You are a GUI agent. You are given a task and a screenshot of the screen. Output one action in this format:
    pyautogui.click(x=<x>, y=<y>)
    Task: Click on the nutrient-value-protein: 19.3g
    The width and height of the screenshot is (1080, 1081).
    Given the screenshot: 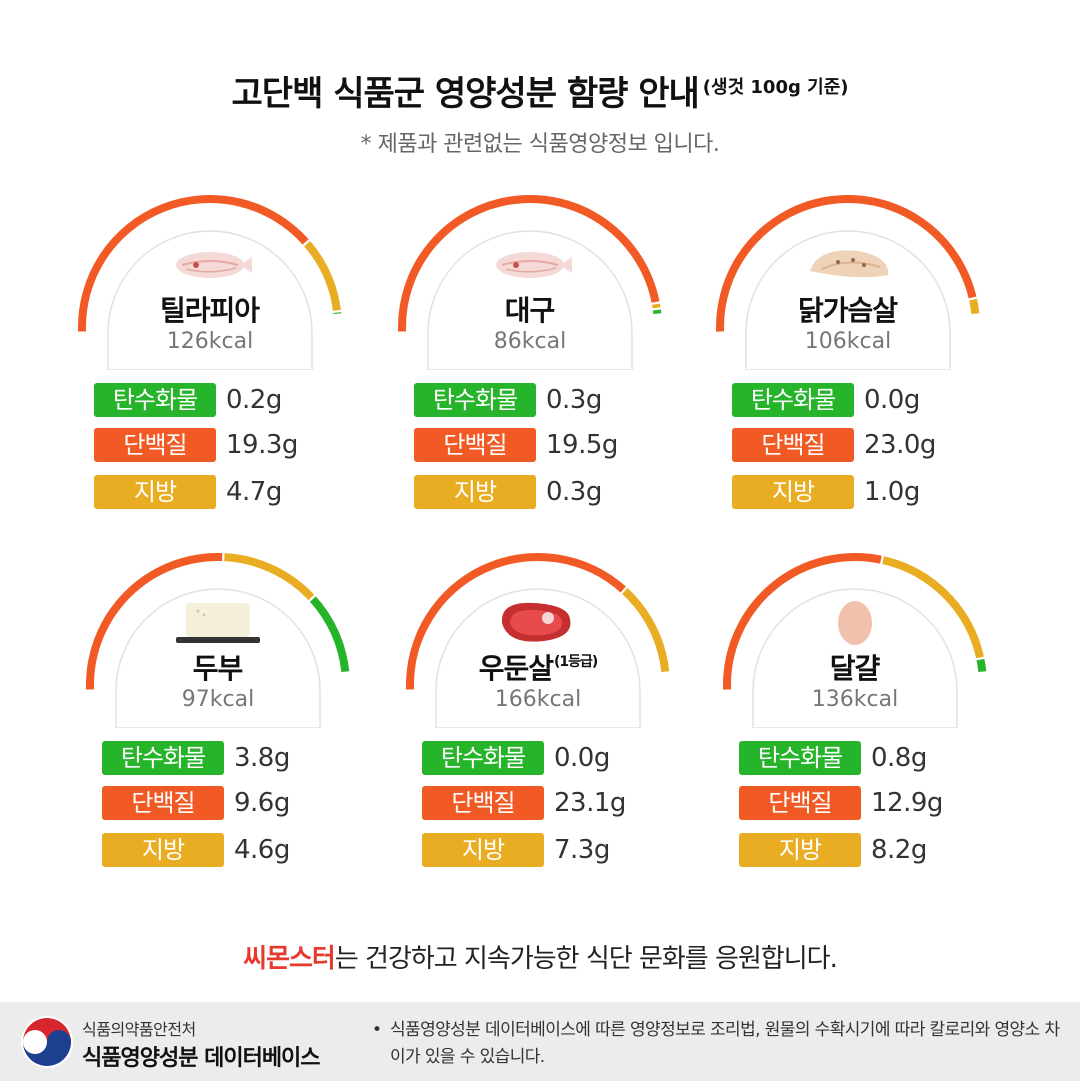 What is the action you would take?
    pyautogui.click(x=262, y=445)
    